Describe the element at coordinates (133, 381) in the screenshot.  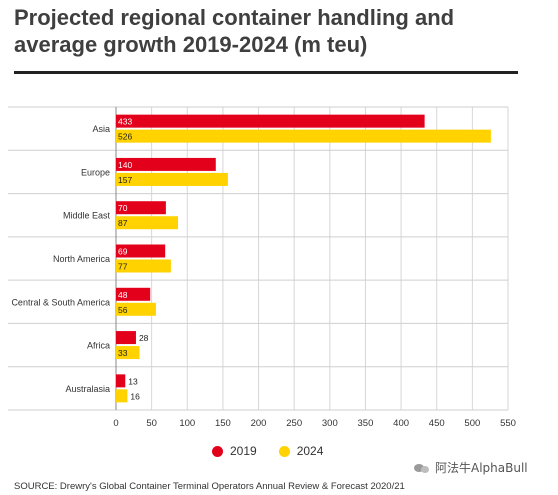
I see `data-label-2019-6: 13` at that location.